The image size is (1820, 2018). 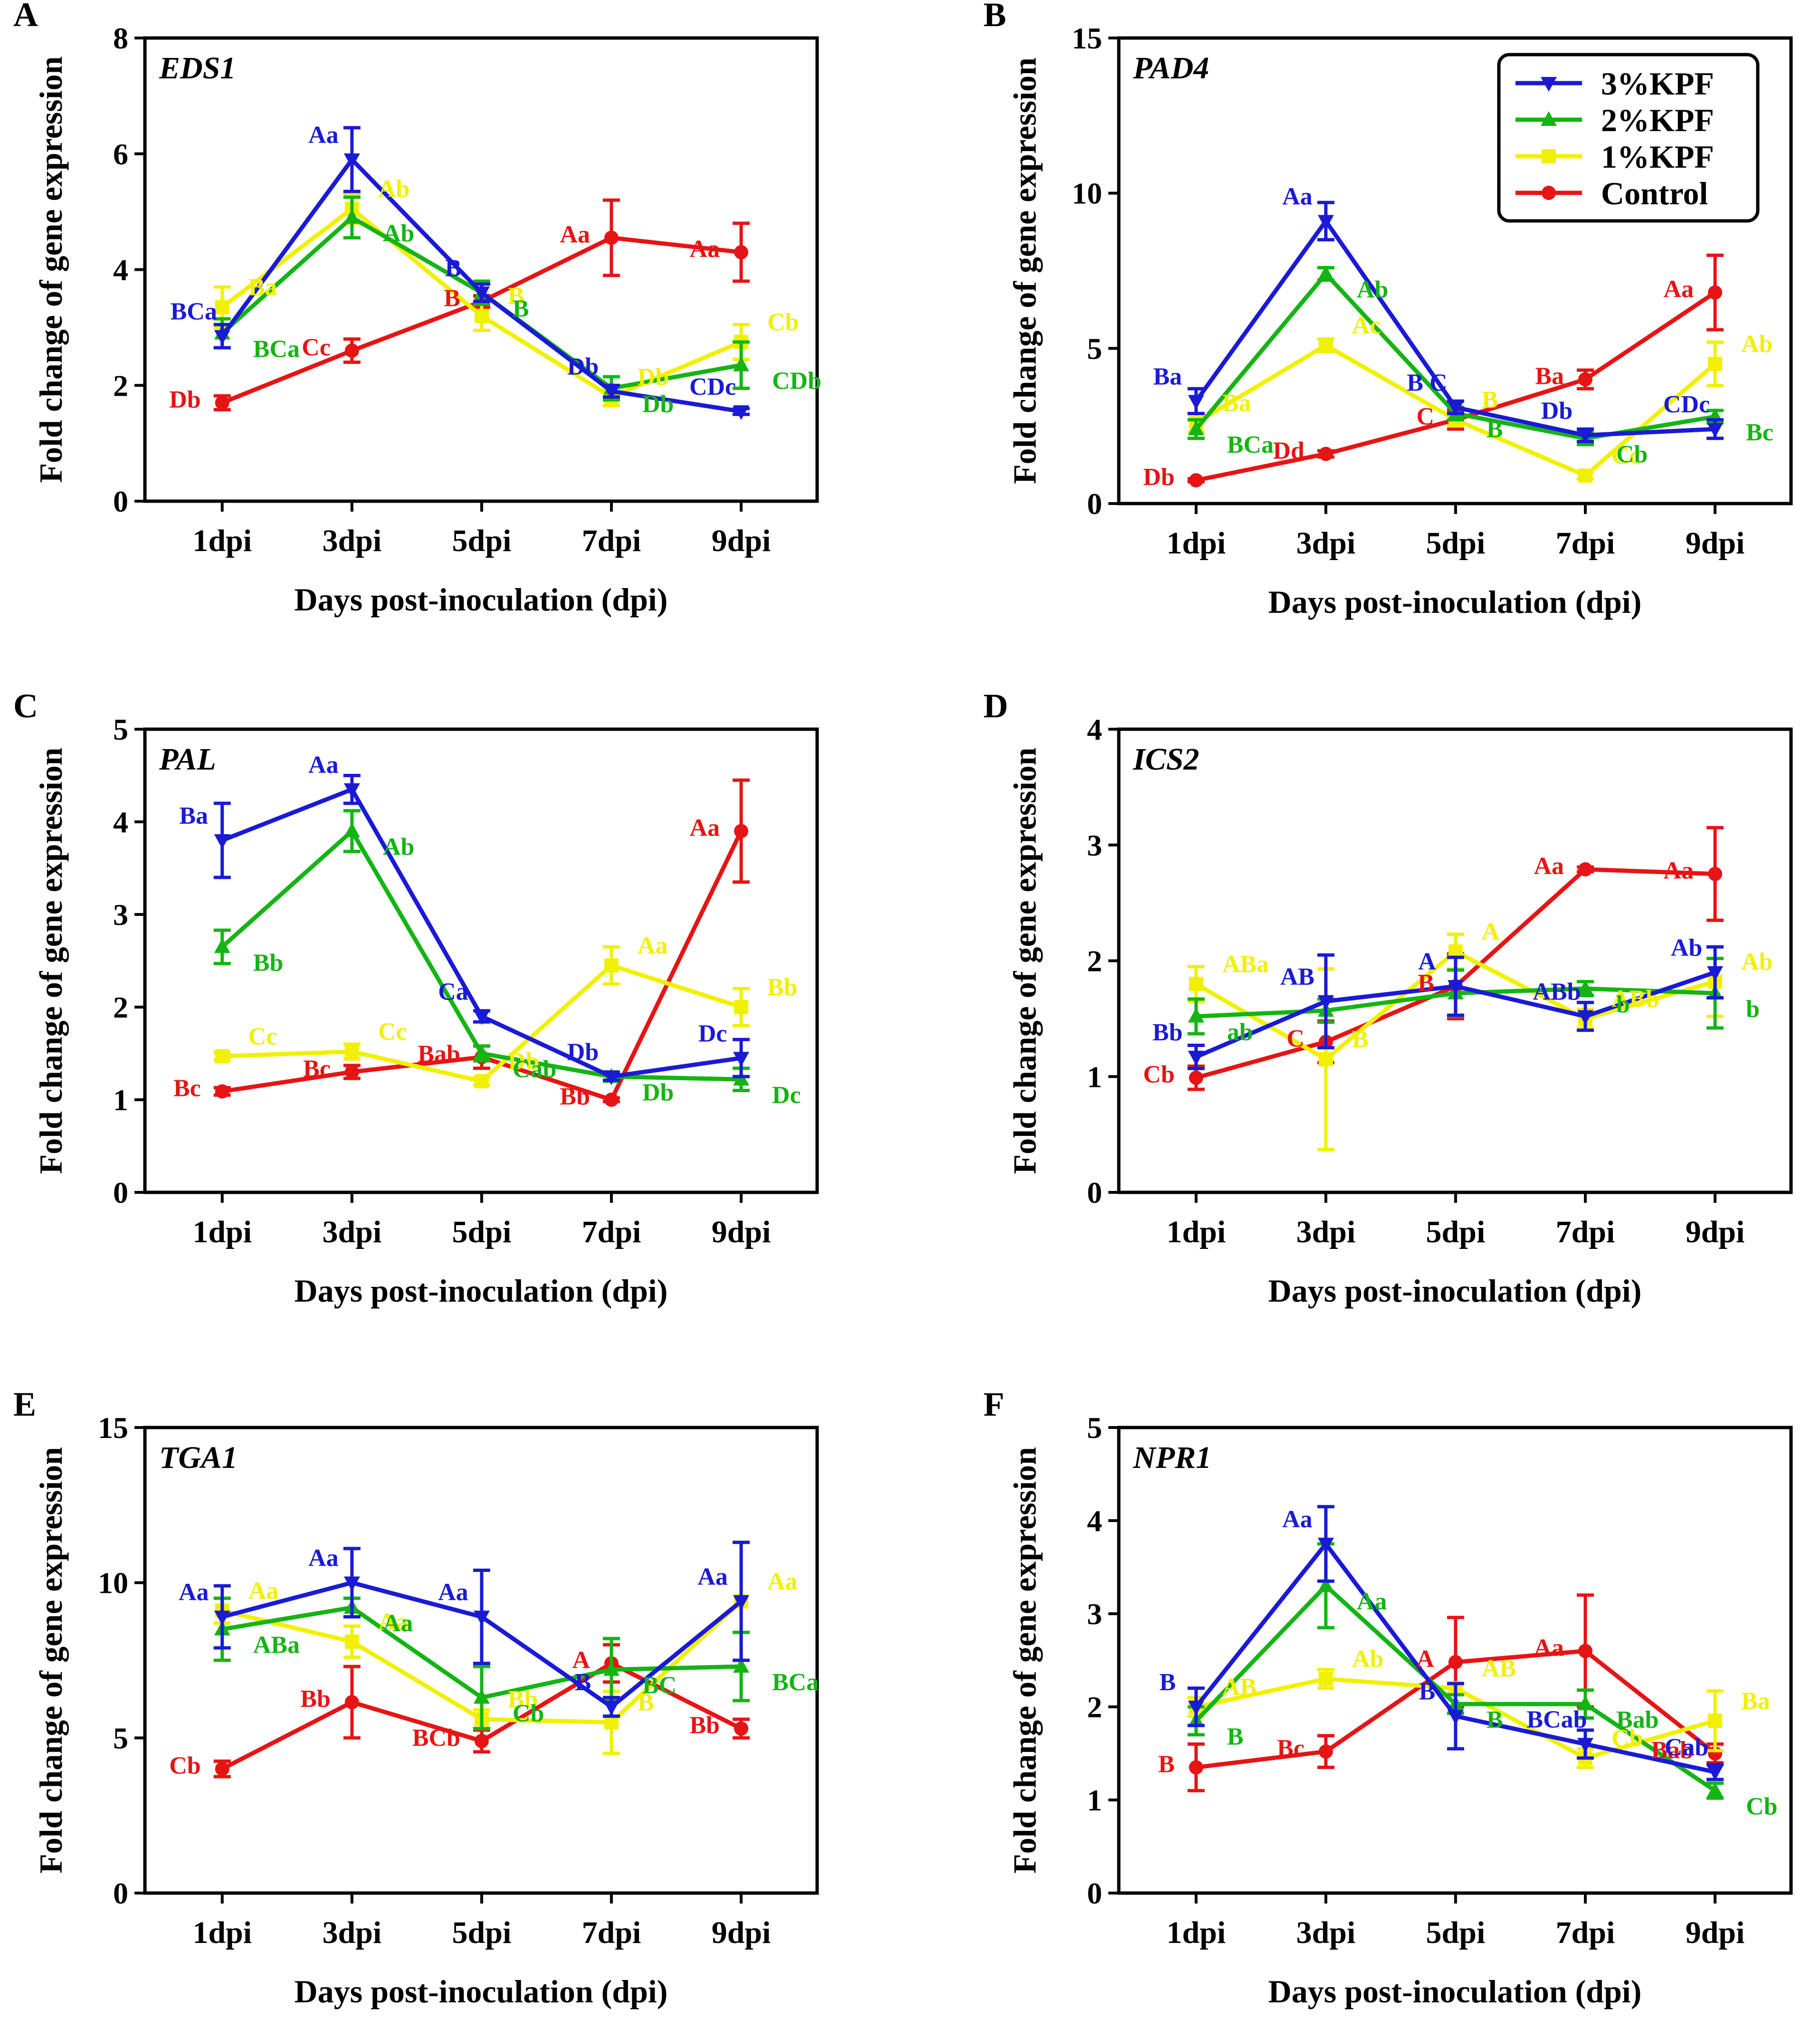 What do you see at coordinates (481, 1017) in the screenshot?
I see `series-1%KPF` at bounding box center [481, 1017].